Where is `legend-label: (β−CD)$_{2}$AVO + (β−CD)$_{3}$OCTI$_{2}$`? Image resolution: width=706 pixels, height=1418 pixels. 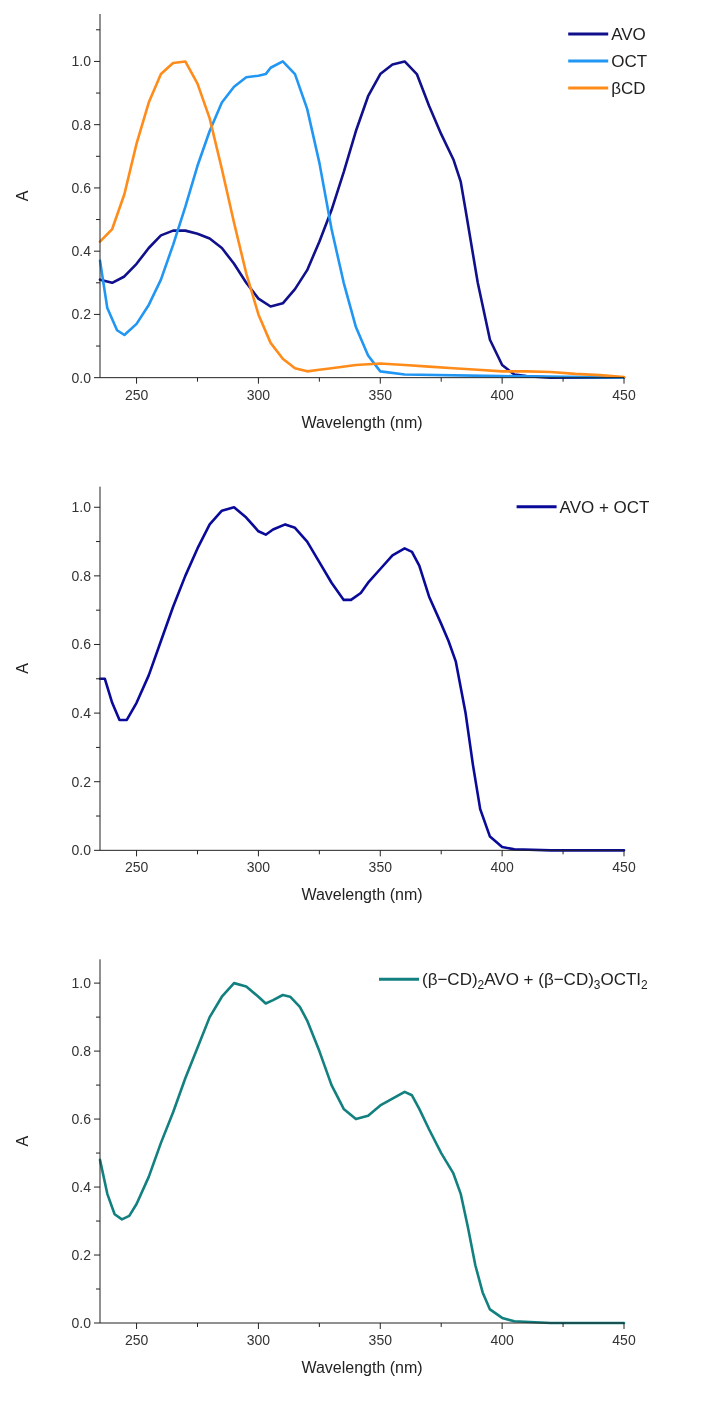
legend-label: (β−CD)$_{2}$AVO + (β−CD)$_{3}$OCTI$_{2}$ is located at coordinates (535, 981).